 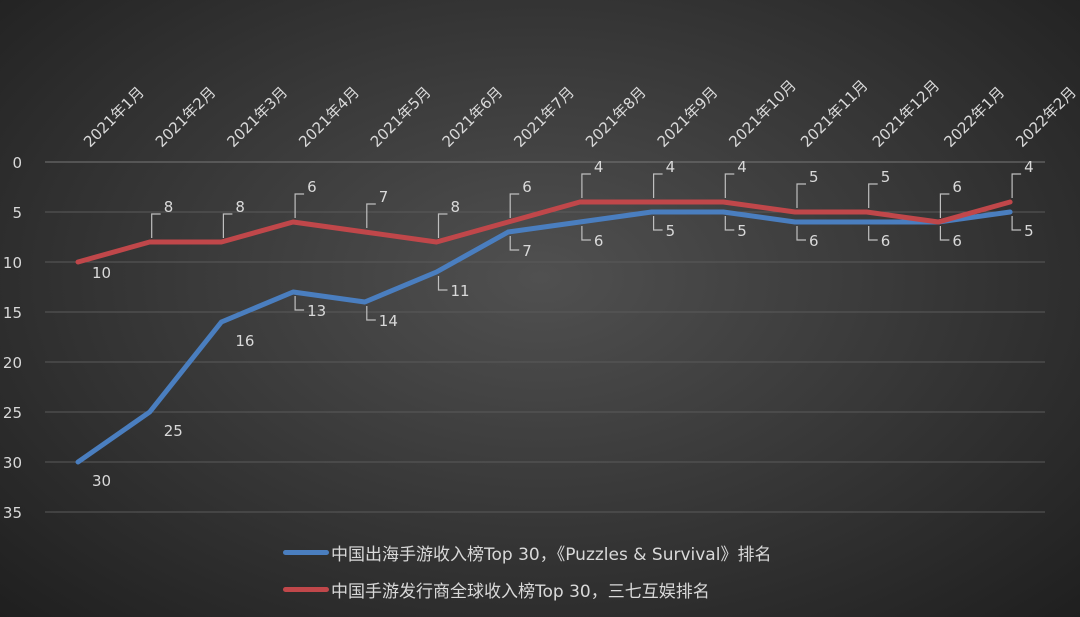 I want to click on data-label: 10, so click(x=101, y=273).